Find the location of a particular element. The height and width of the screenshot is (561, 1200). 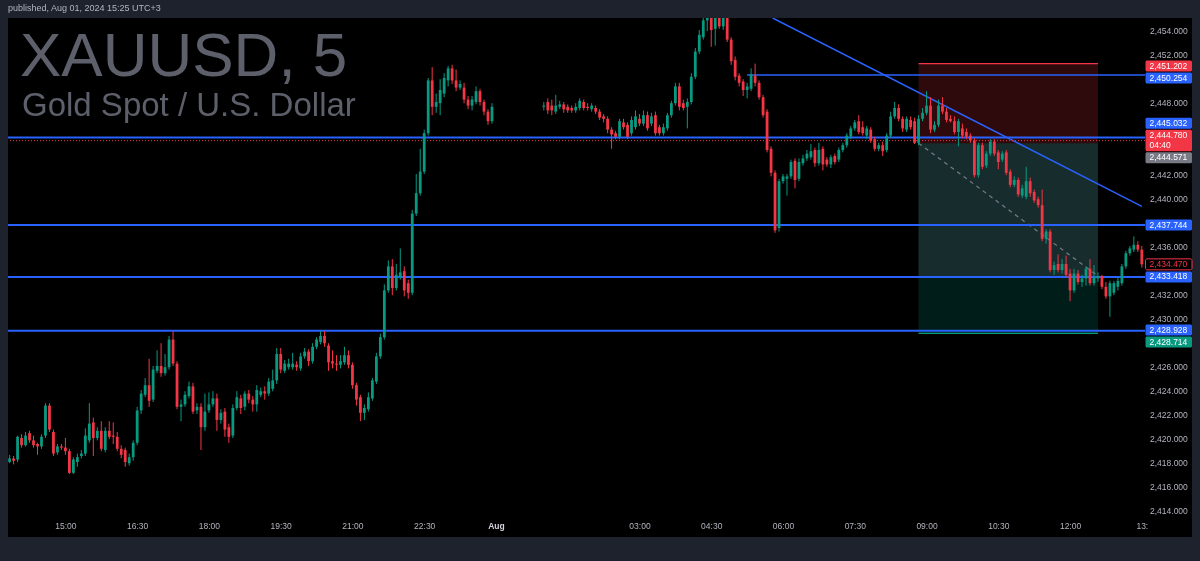

text: Gold Spot / U.S. Dollar is located at coordinates (189, 104).